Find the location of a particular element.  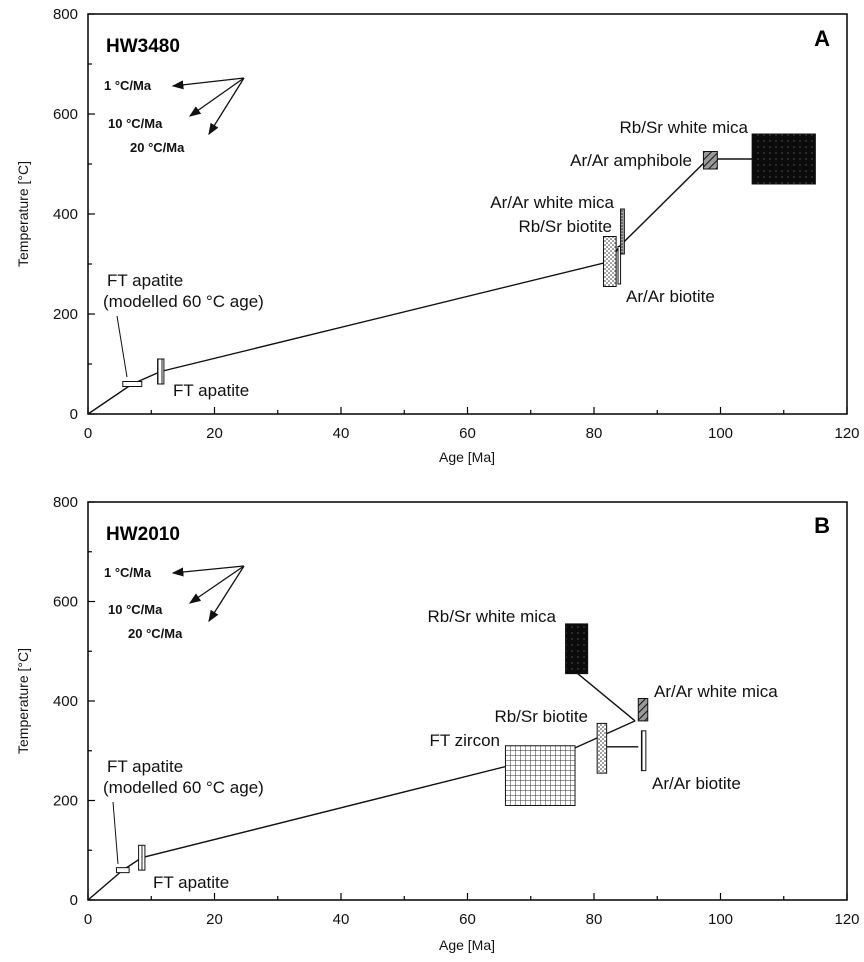

sample-label: HW2010 is located at coordinates (143, 534).